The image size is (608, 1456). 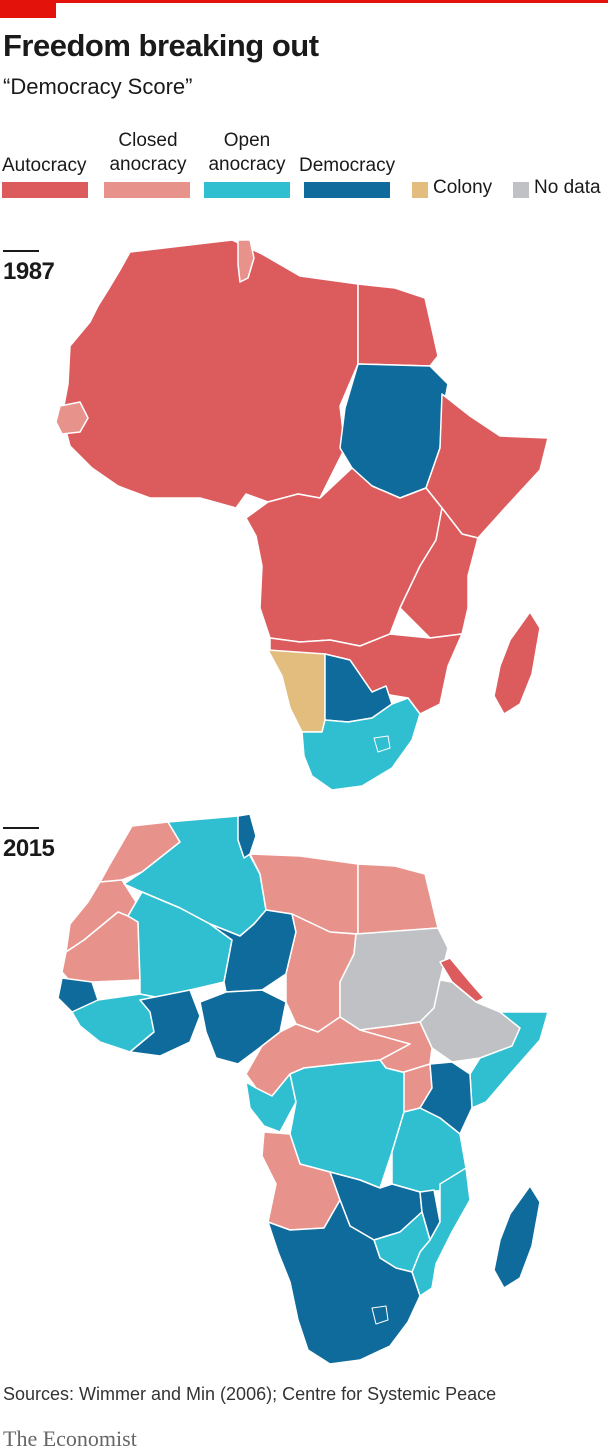 What do you see at coordinates (567, 187) in the screenshot?
I see `legend-label-no-data: No data` at bounding box center [567, 187].